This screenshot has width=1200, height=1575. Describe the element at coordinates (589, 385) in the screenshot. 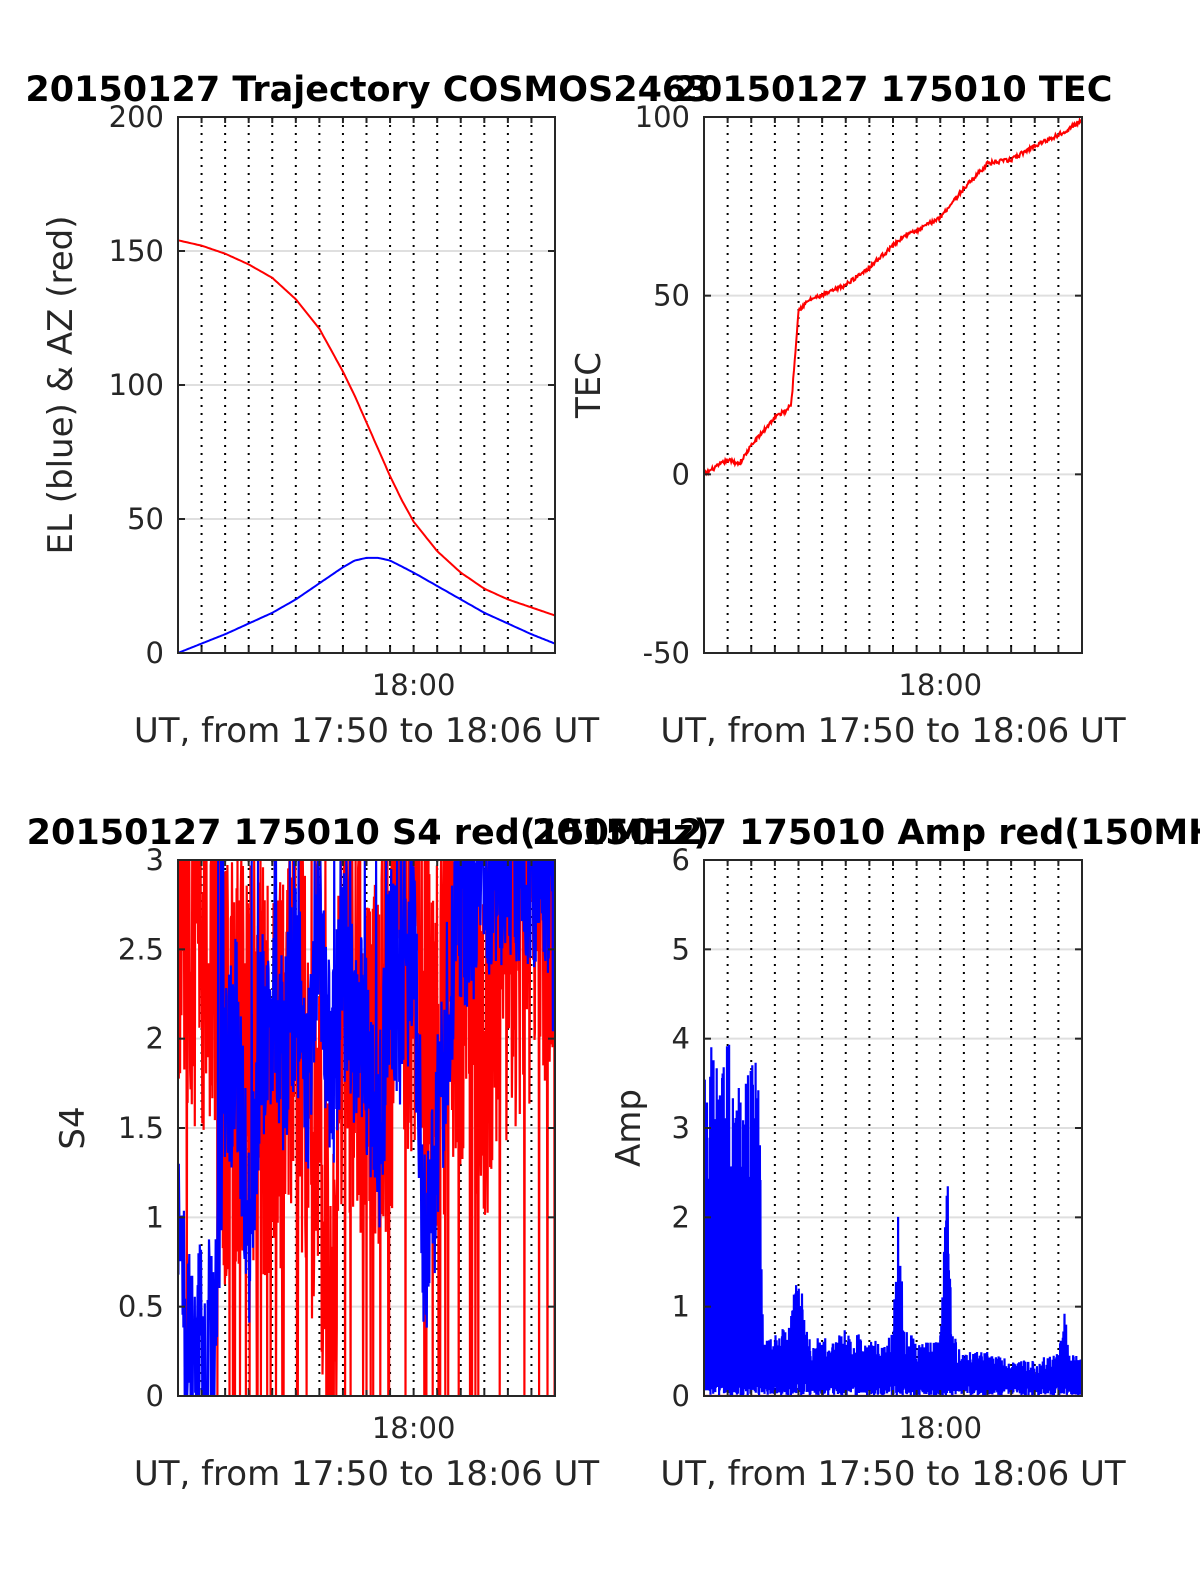

I see `y-axis-label: TEC` at that location.